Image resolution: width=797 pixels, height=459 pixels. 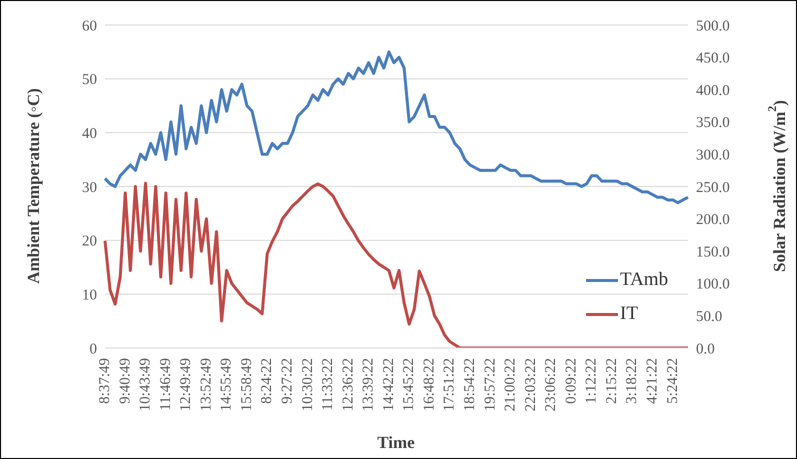 I want to click on x-tick-label: 21:00:22, so click(x=510, y=385).